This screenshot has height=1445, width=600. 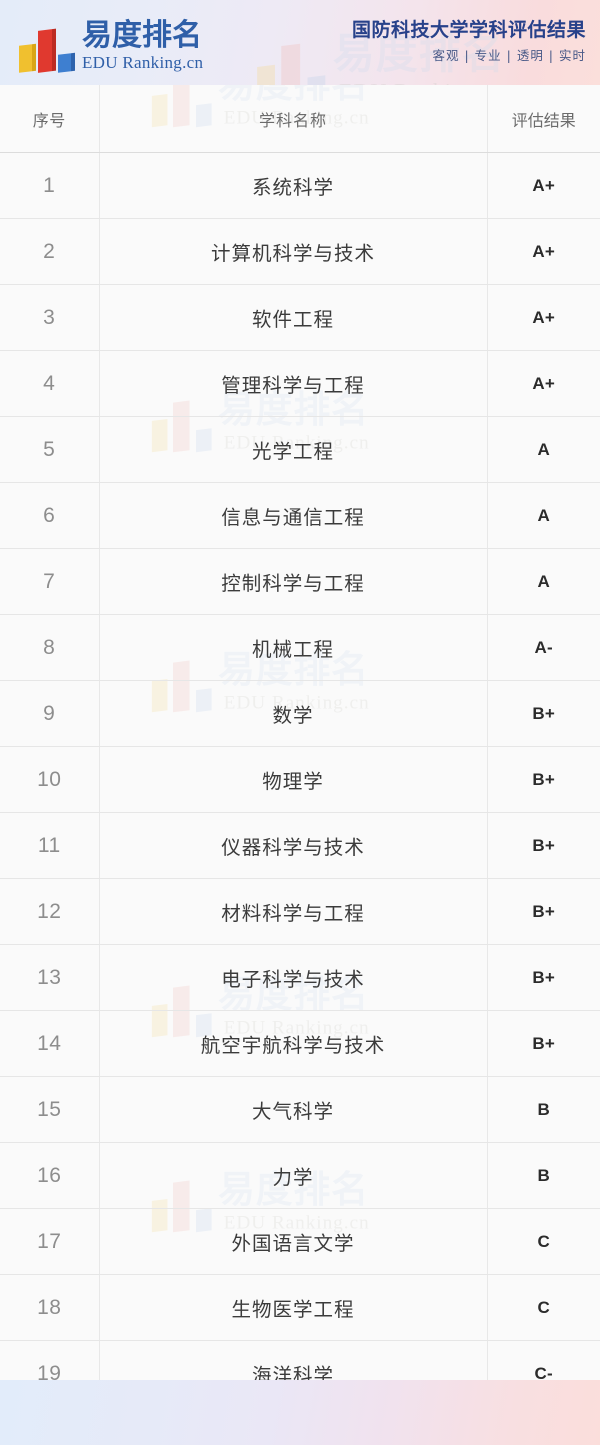 What do you see at coordinates (468, 30) in the screenshot?
I see `page-title: 国防科技大学学科评估结果` at bounding box center [468, 30].